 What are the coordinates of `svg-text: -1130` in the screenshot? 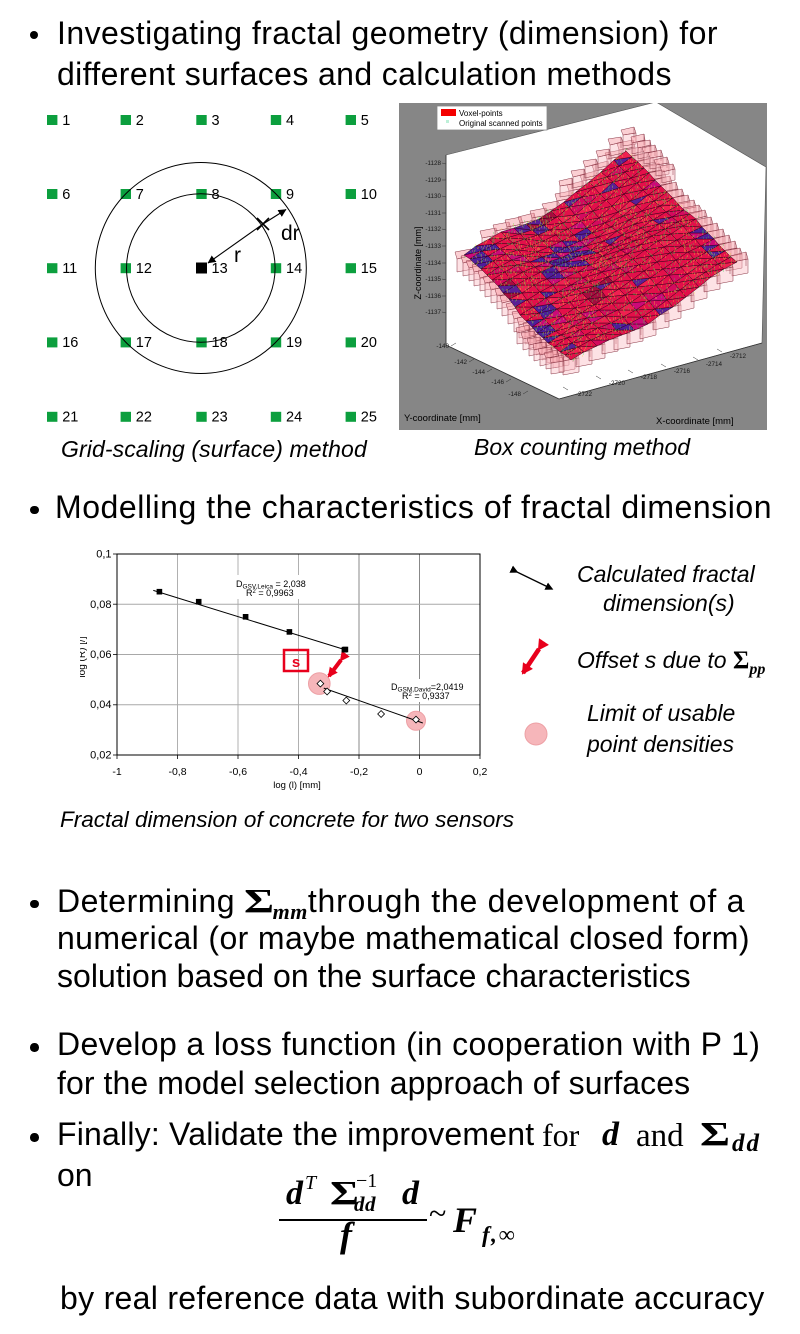 It's located at (433, 196).